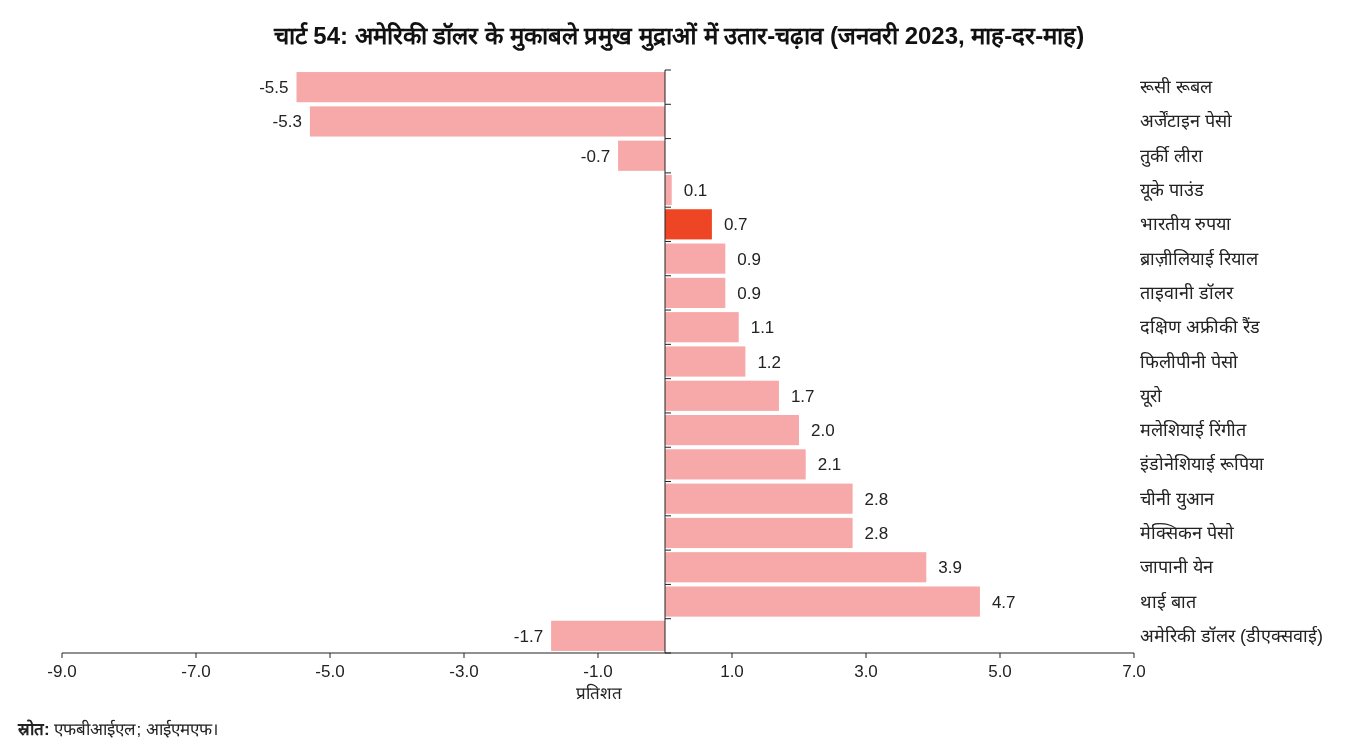  Describe the element at coordinates (802, 396) in the screenshot. I see `data-label: 1.7` at that location.